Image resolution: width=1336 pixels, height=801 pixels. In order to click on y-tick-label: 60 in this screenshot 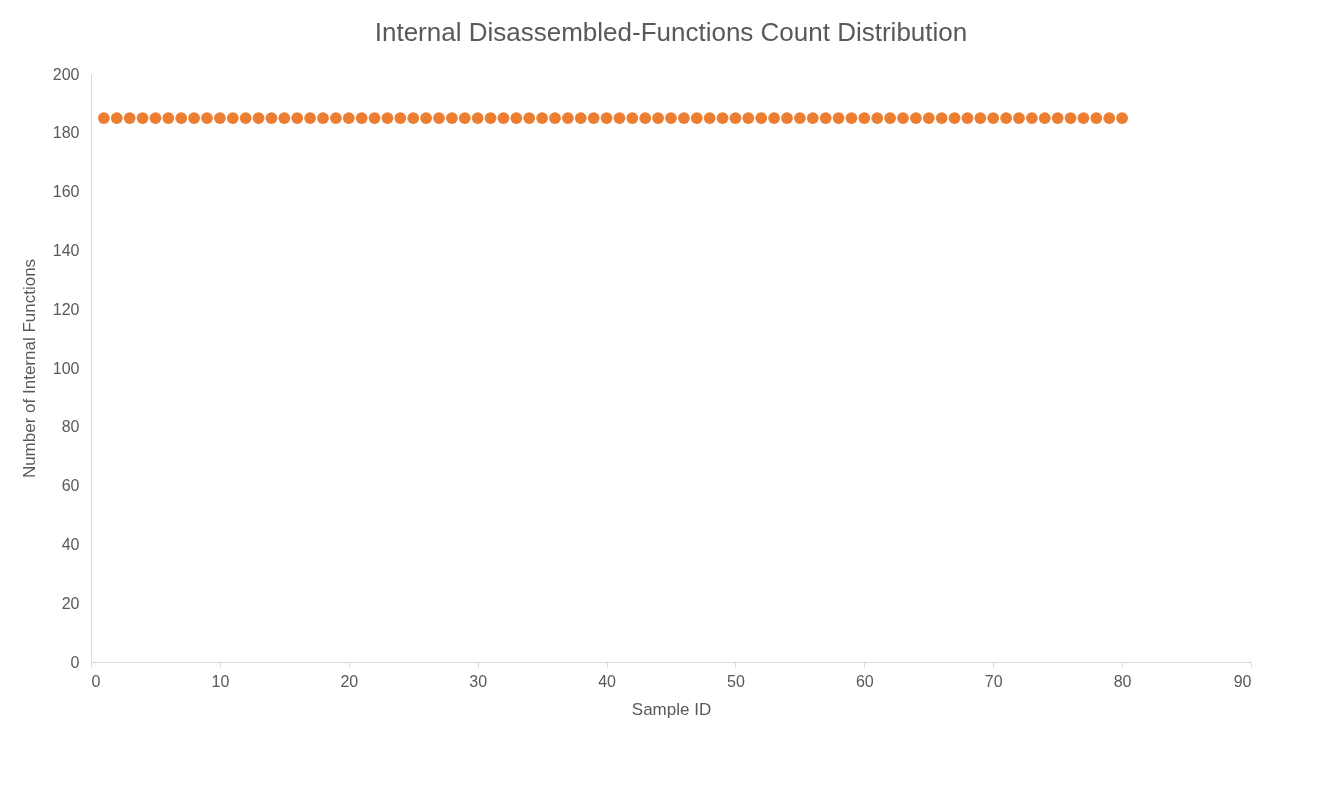, I will do `click(70, 486)`.